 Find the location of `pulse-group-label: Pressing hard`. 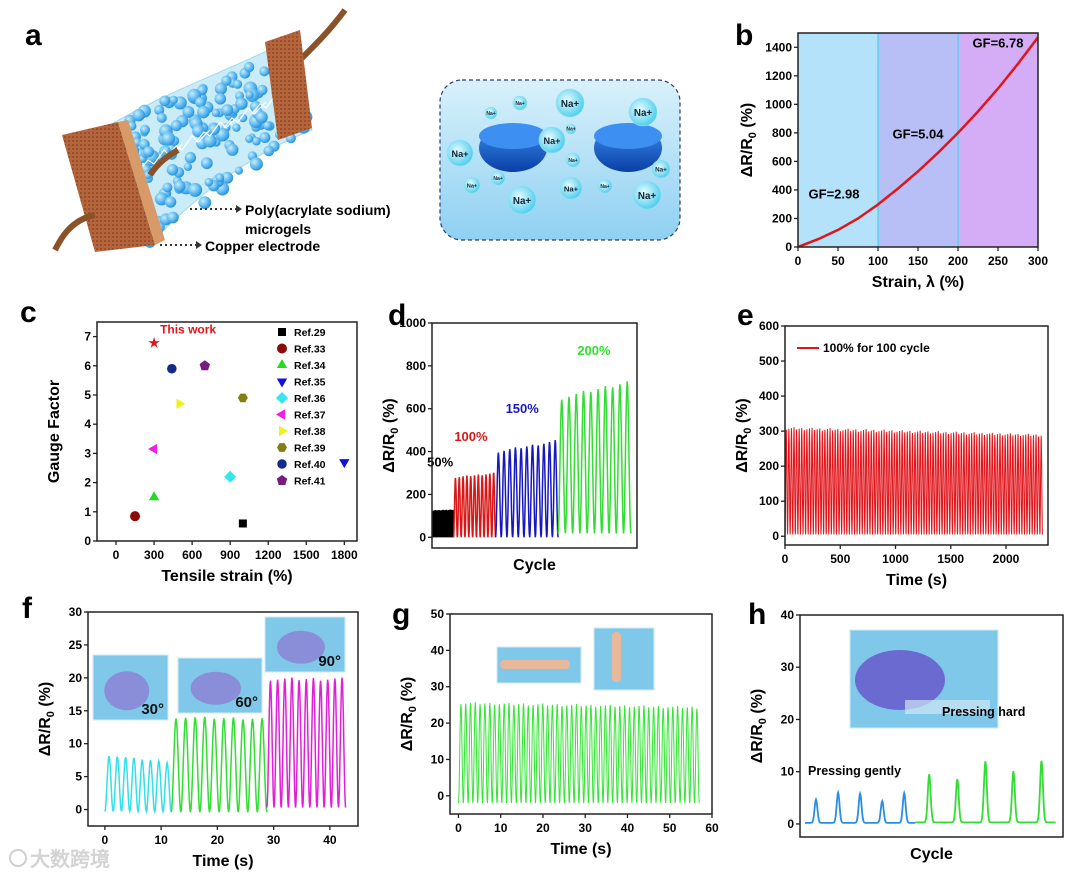

pulse-group-label: Pressing hard is located at coordinates (983, 712).